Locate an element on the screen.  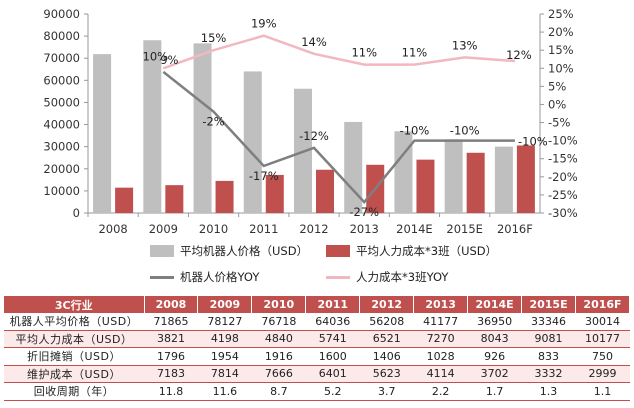
table-cell: 36950 is located at coordinates (494, 322).